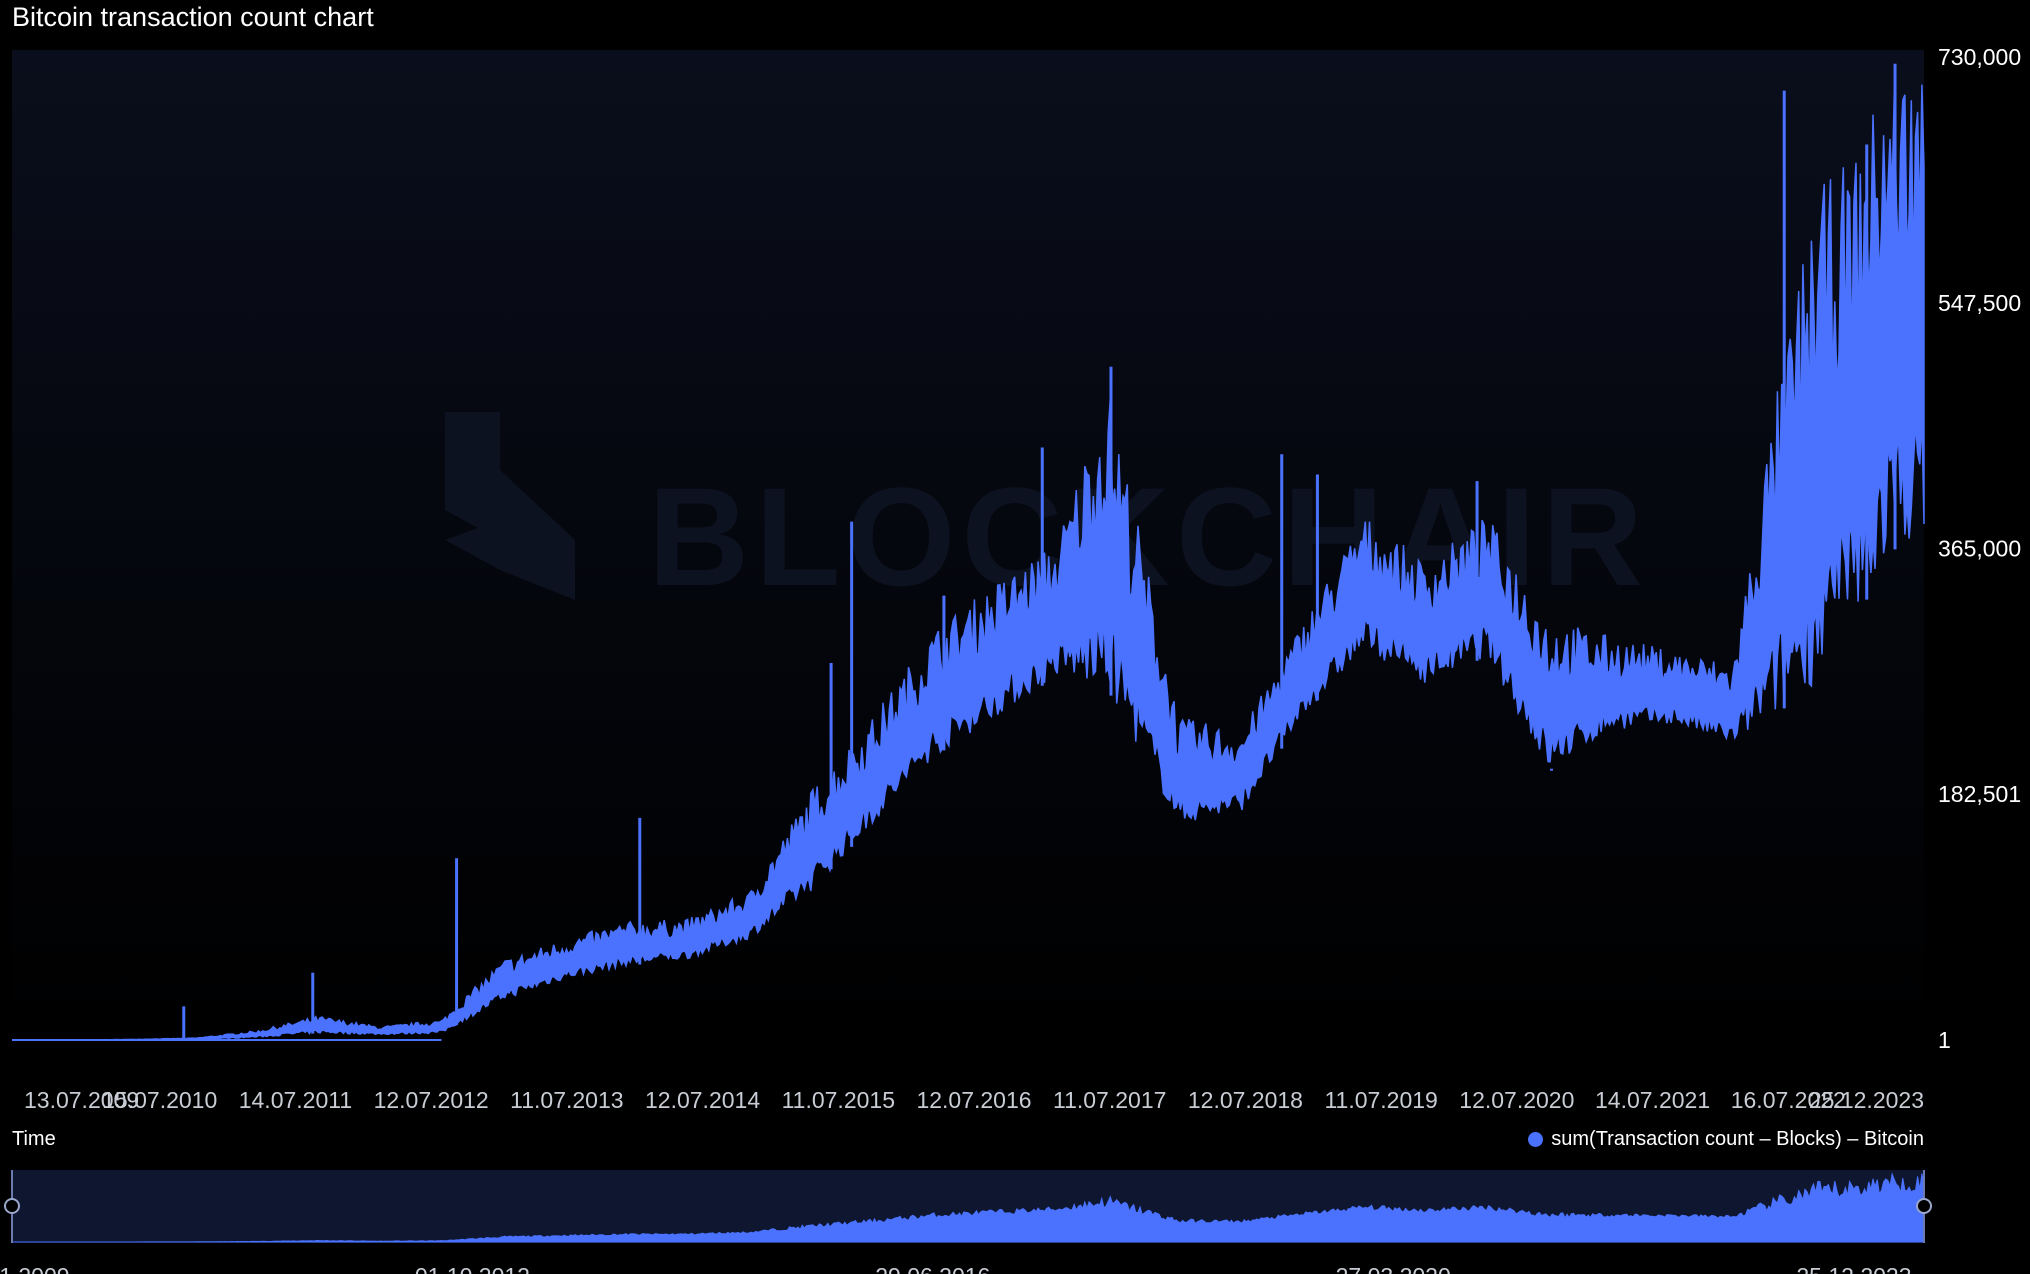 The image size is (2030, 1274). What do you see at coordinates (1652, 1100) in the screenshot?
I see `x-tick-label: 14.07.2021` at bounding box center [1652, 1100].